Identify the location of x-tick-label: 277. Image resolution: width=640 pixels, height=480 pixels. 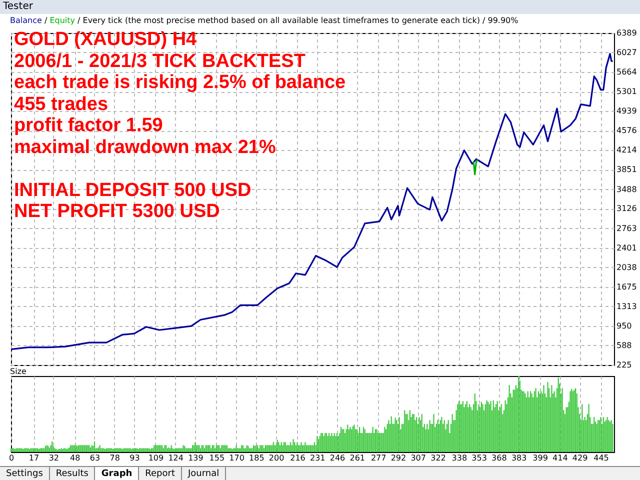
(378, 458).